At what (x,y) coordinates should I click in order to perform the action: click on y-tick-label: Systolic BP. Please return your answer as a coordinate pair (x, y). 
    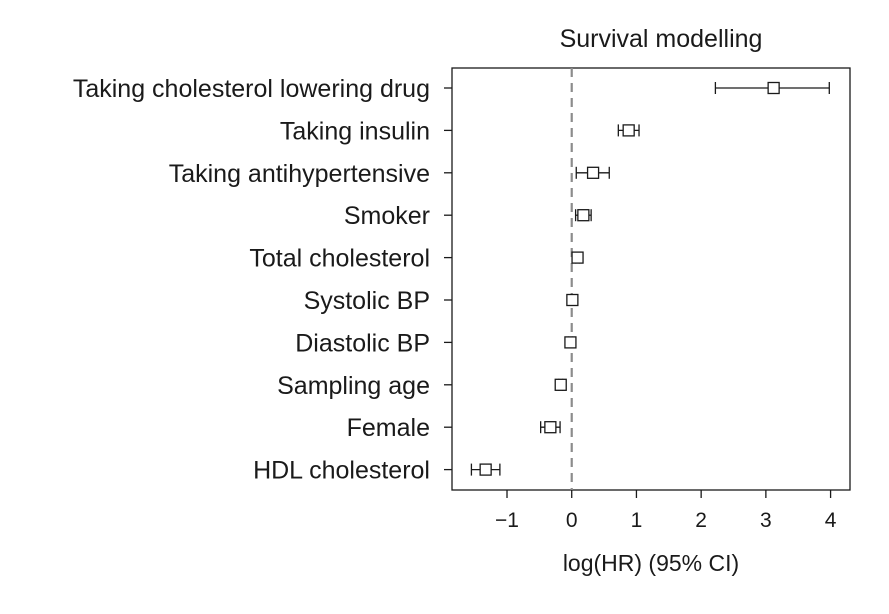
    Looking at the image, I should click on (367, 301).